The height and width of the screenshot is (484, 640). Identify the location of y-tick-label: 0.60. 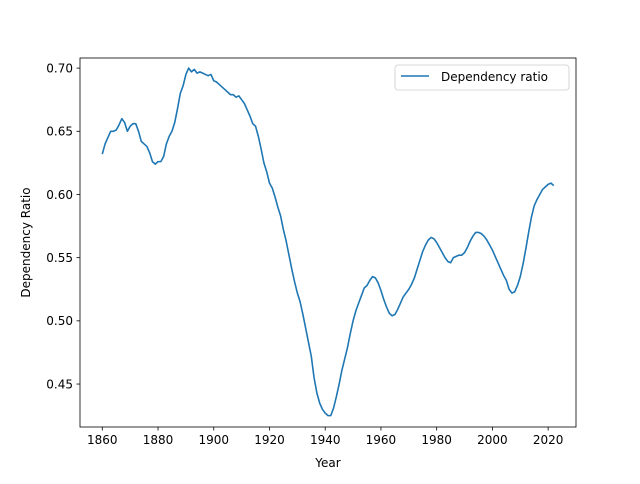
(59, 195).